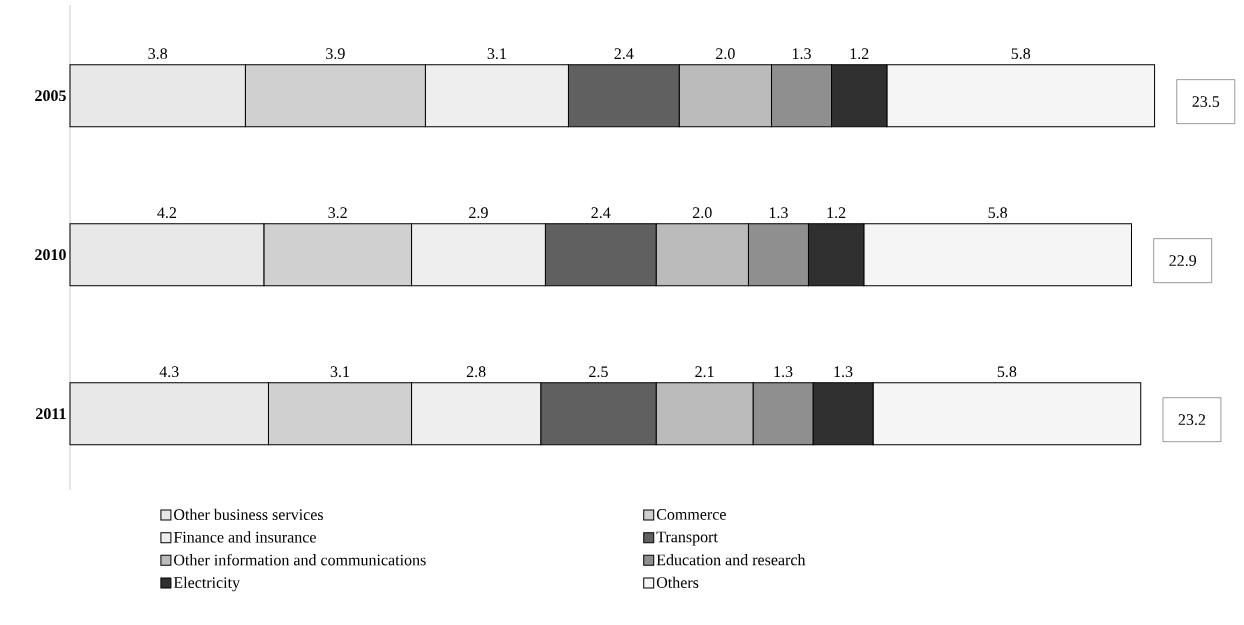  What do you see at coordinates (158, 54) in the screenshot?
I see `data-label: 3.8` at bounding box center [158, 54].